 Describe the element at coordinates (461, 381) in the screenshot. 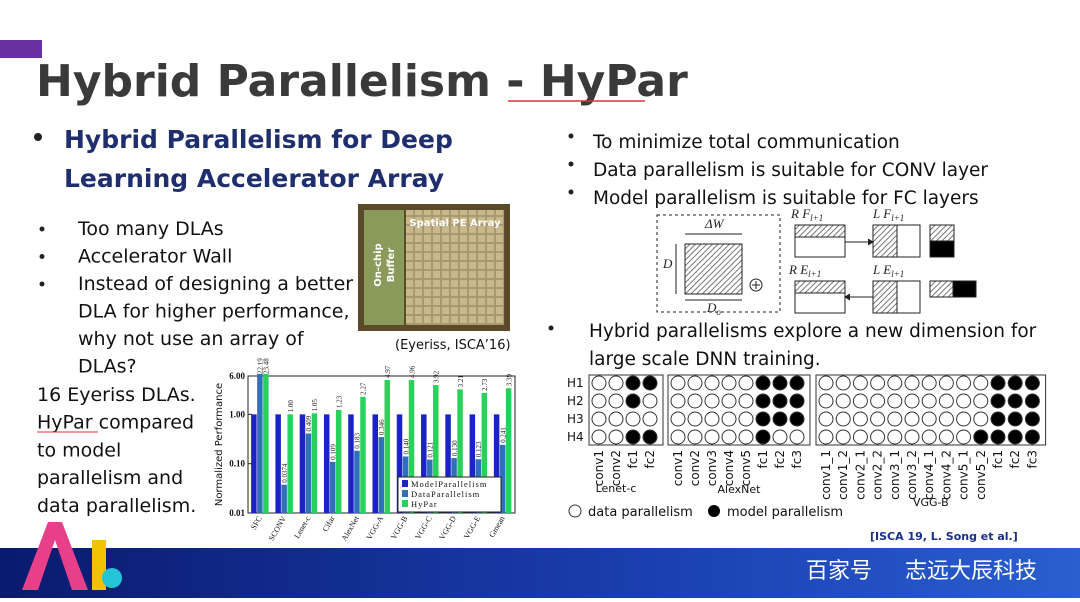

I see `value-label: 3.21` at that location.